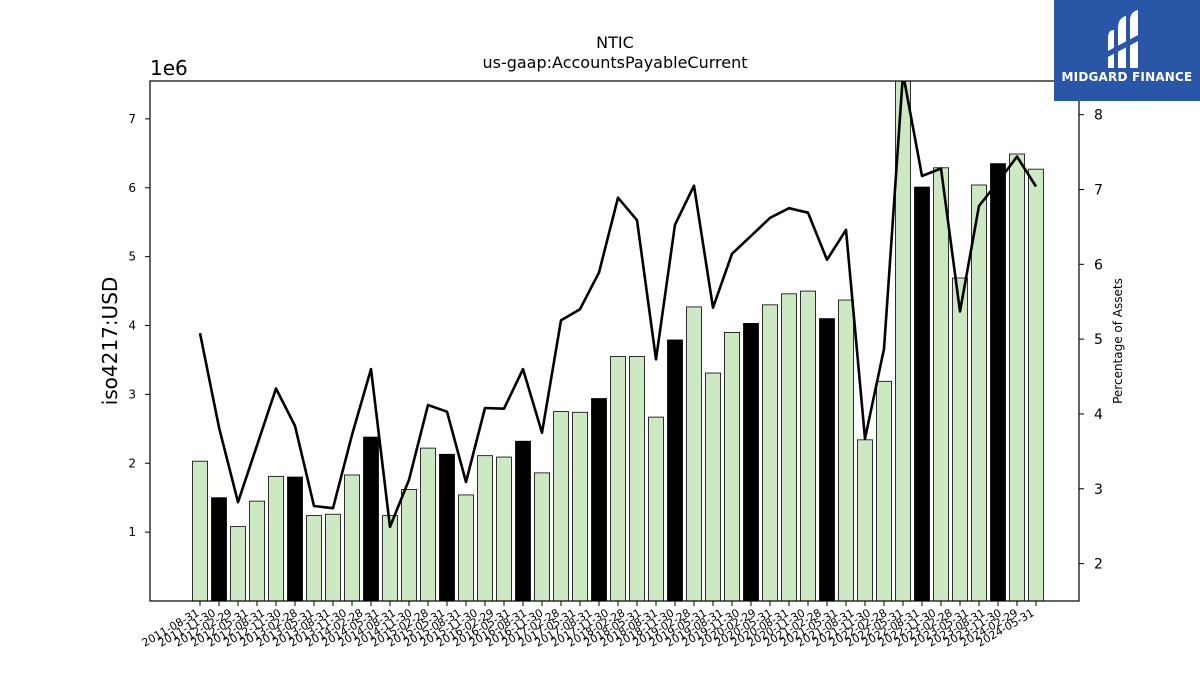 The height and width of the screenshot is (675, 1200). I want to click on chart-title: NTIC, so click(615, 42).